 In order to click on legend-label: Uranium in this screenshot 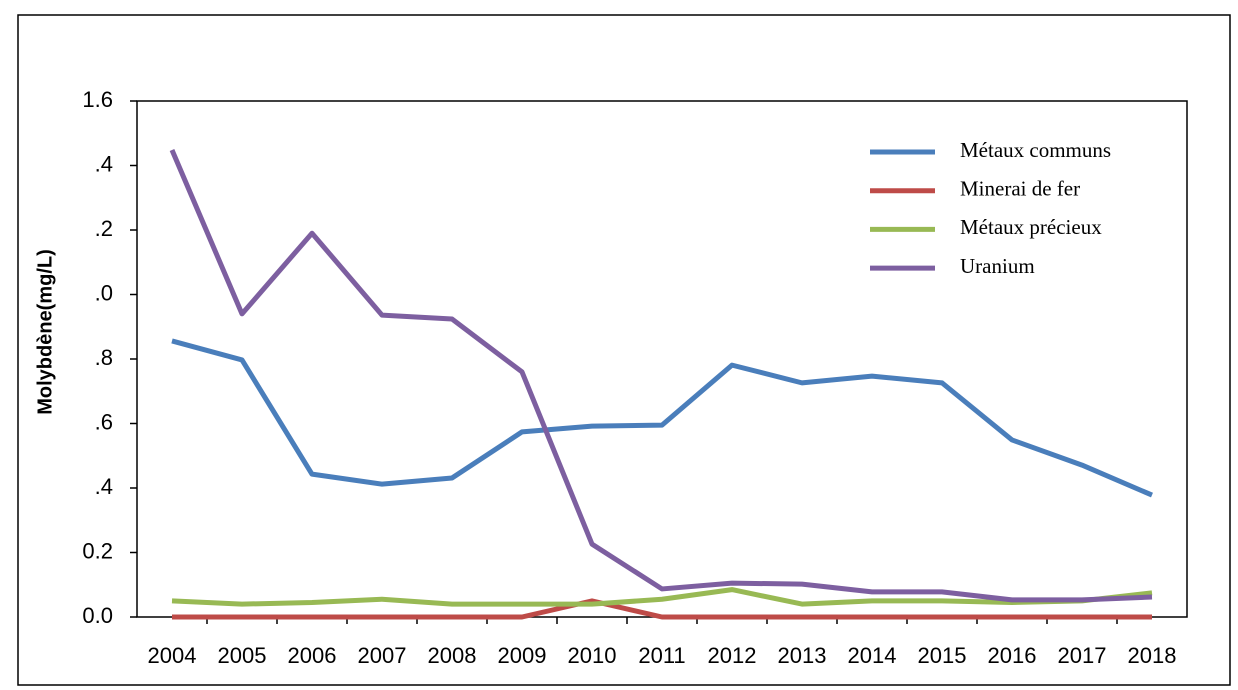, I will do `click(997, 266)`.